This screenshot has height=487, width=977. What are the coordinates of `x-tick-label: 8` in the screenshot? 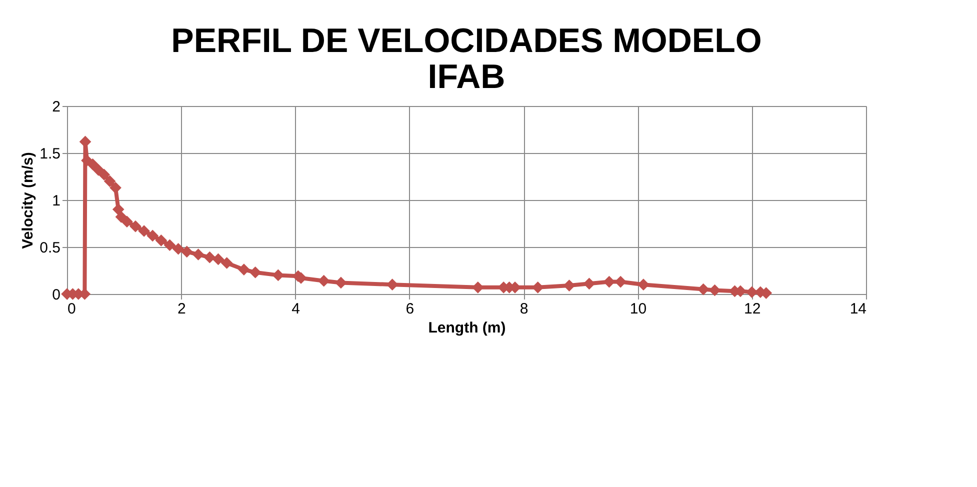 It's located at (524, 309).